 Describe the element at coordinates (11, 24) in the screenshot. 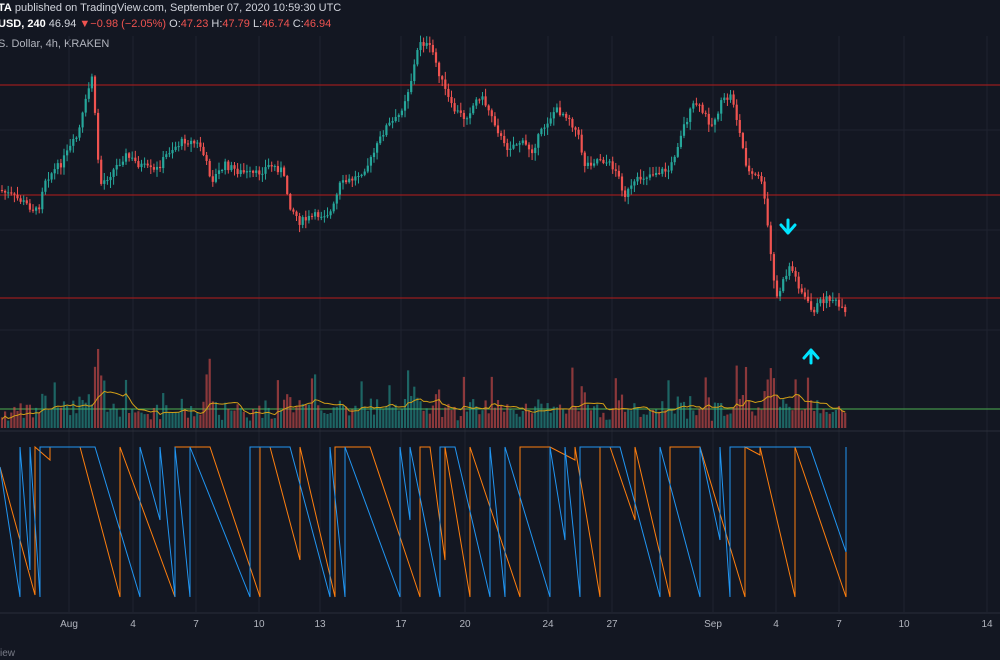

I see `symbol: USD` at that location.